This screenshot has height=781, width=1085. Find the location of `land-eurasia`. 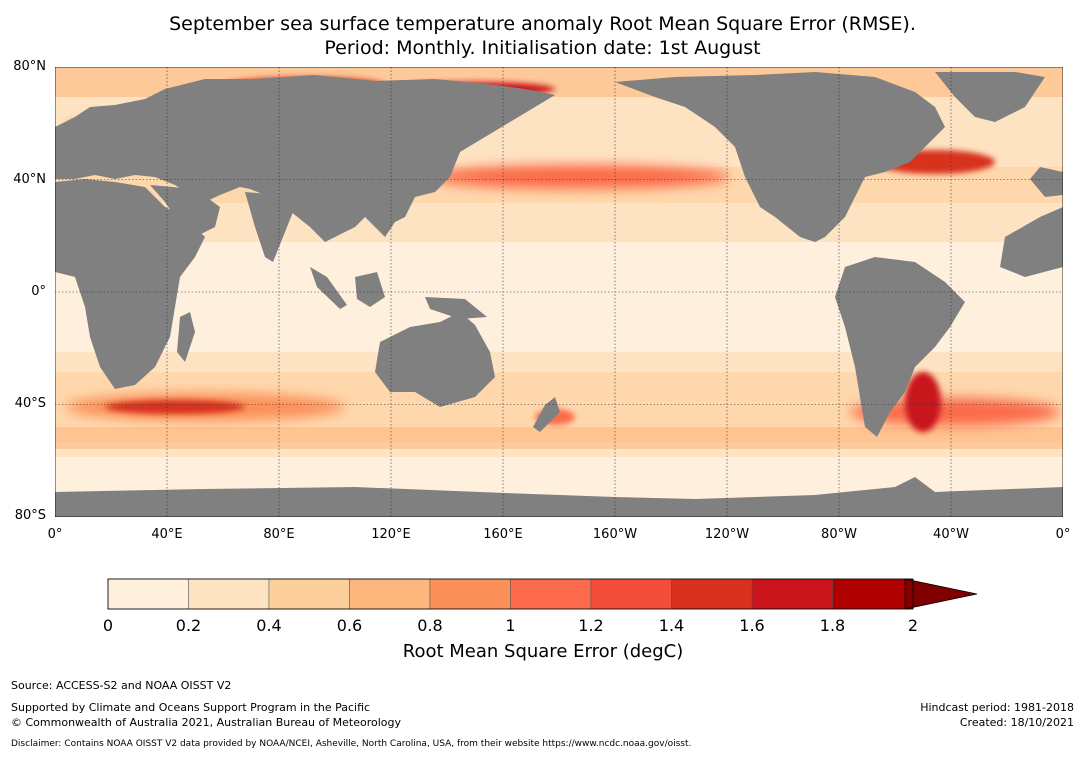

land-eurasia is located at coordinates (305, 158).